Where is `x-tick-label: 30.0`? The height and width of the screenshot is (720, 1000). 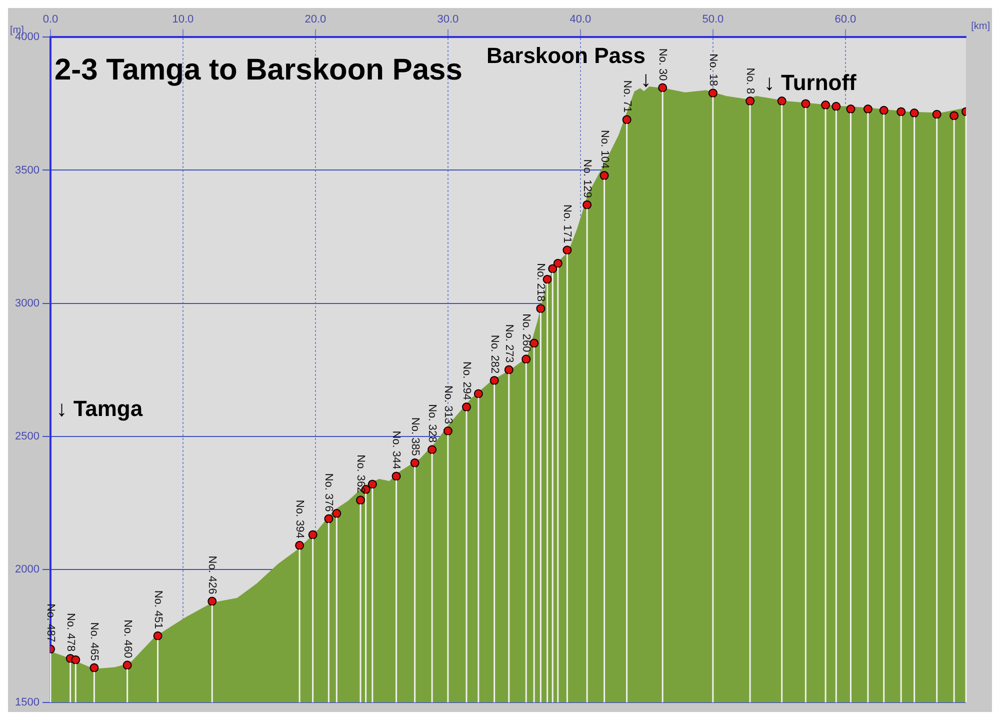 x-tick-label: 30.0 is located at coordinates (448, 20).